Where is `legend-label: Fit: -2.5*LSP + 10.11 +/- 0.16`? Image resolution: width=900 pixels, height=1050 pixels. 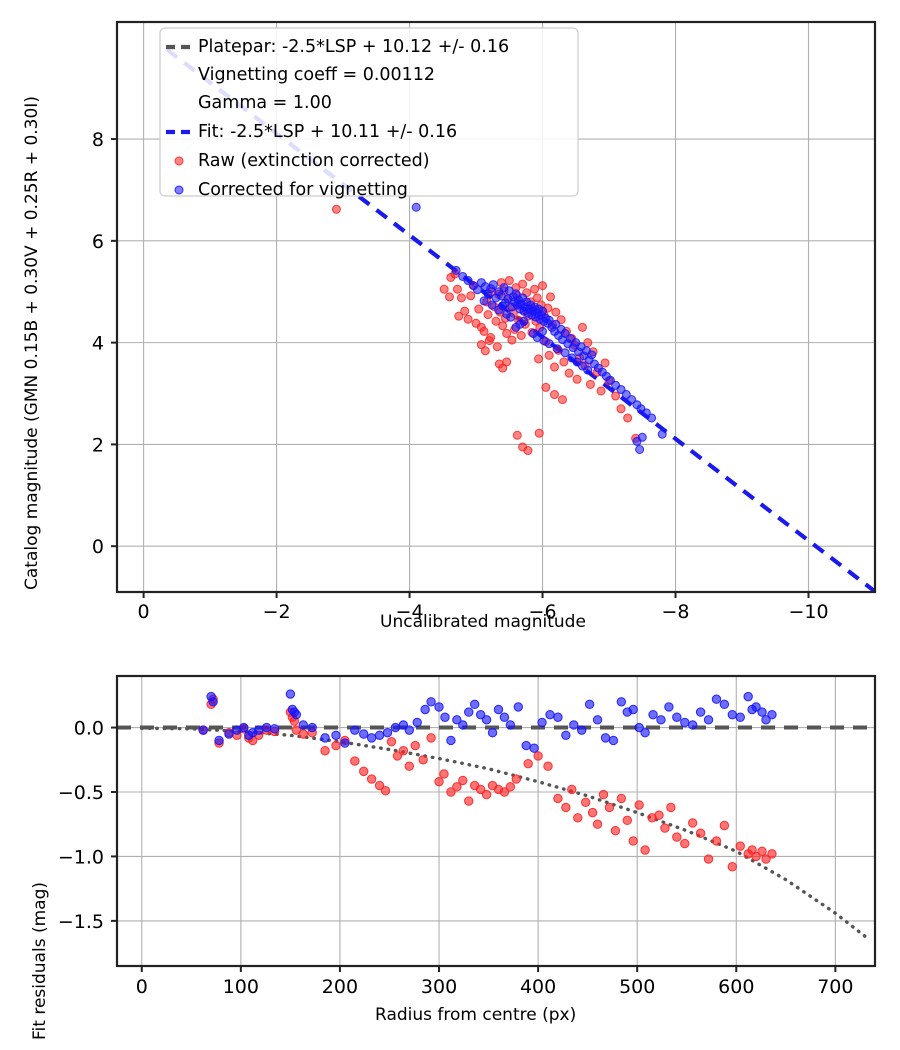
legend-label: Fit: -2.5*LSP + 10.11 +/- 0.16 is located at coordinates (327, 132).